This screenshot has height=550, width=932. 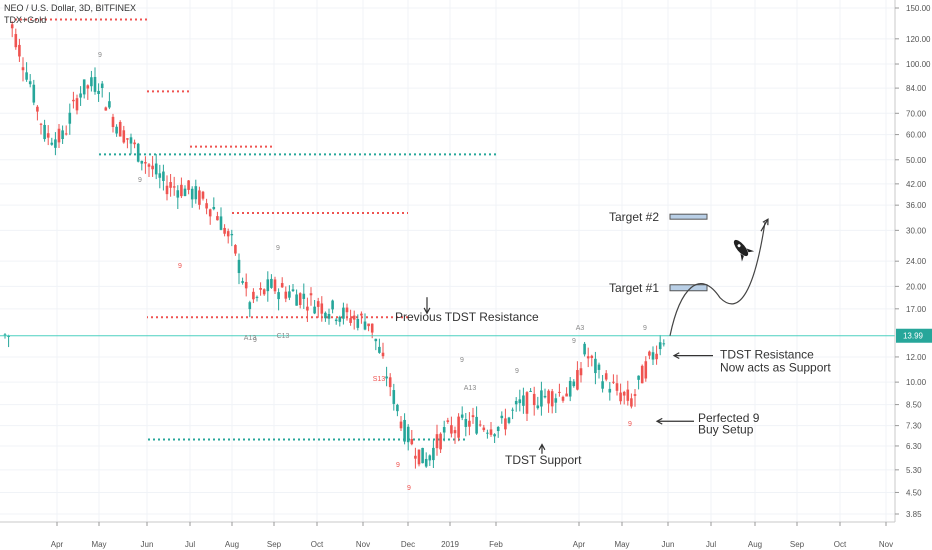 What do you see at coordinates (916, 230) in the screenshot?
I see `price-tick-label: 30.00` at bounding box center [916, 230].